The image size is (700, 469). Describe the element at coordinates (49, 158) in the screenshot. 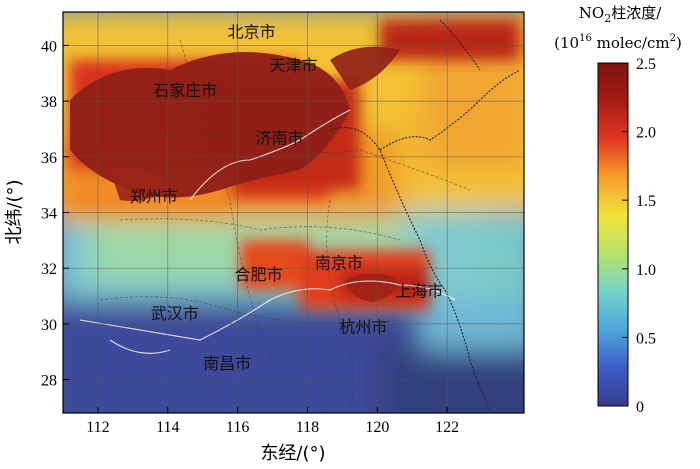

I see `y-tick-label: 36` at that location.